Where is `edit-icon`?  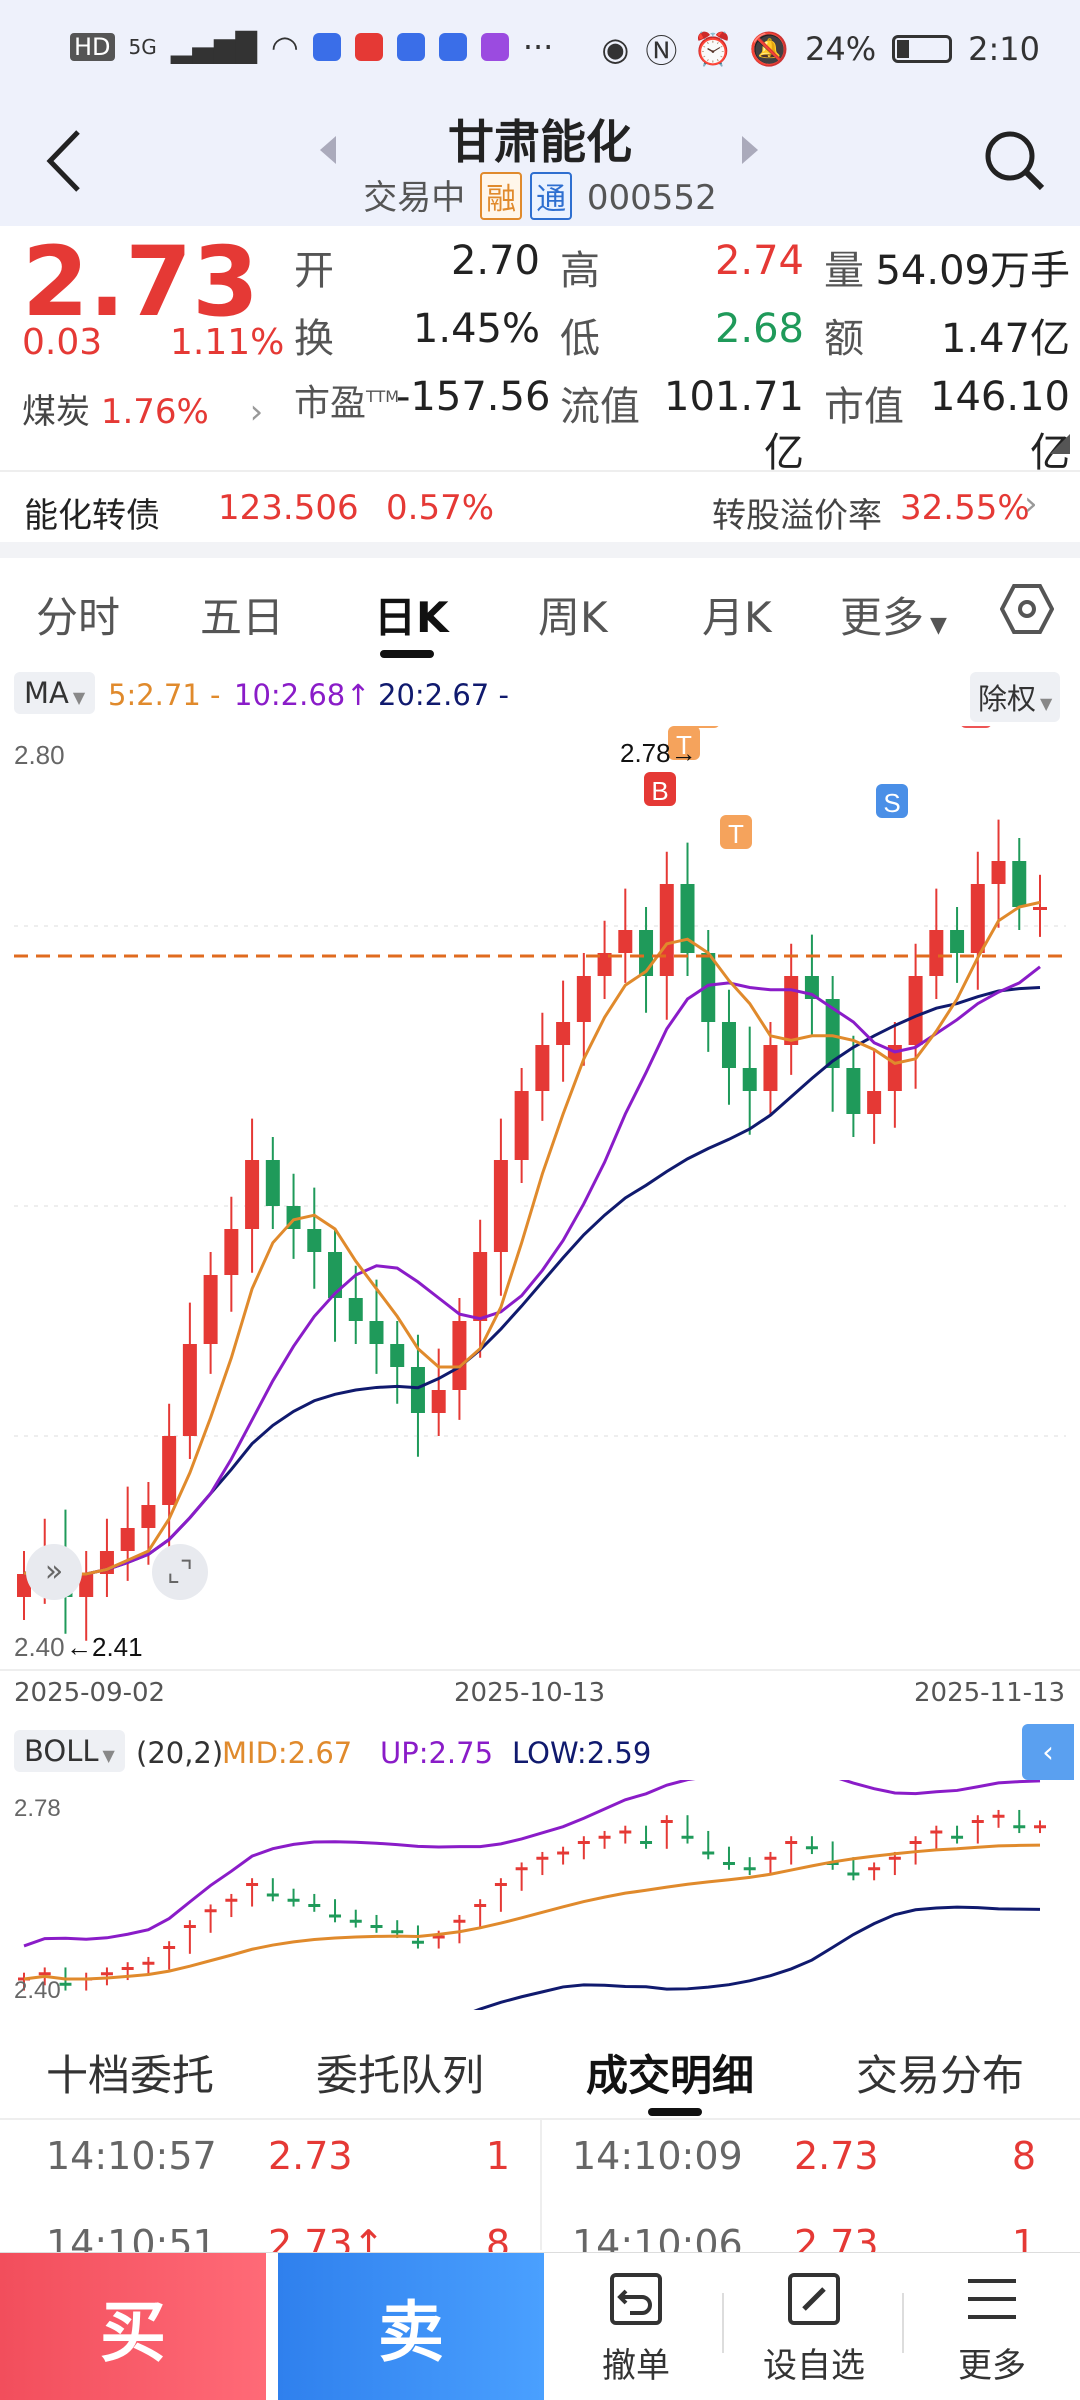
edit-icon is located at coordinates (814, 2299).